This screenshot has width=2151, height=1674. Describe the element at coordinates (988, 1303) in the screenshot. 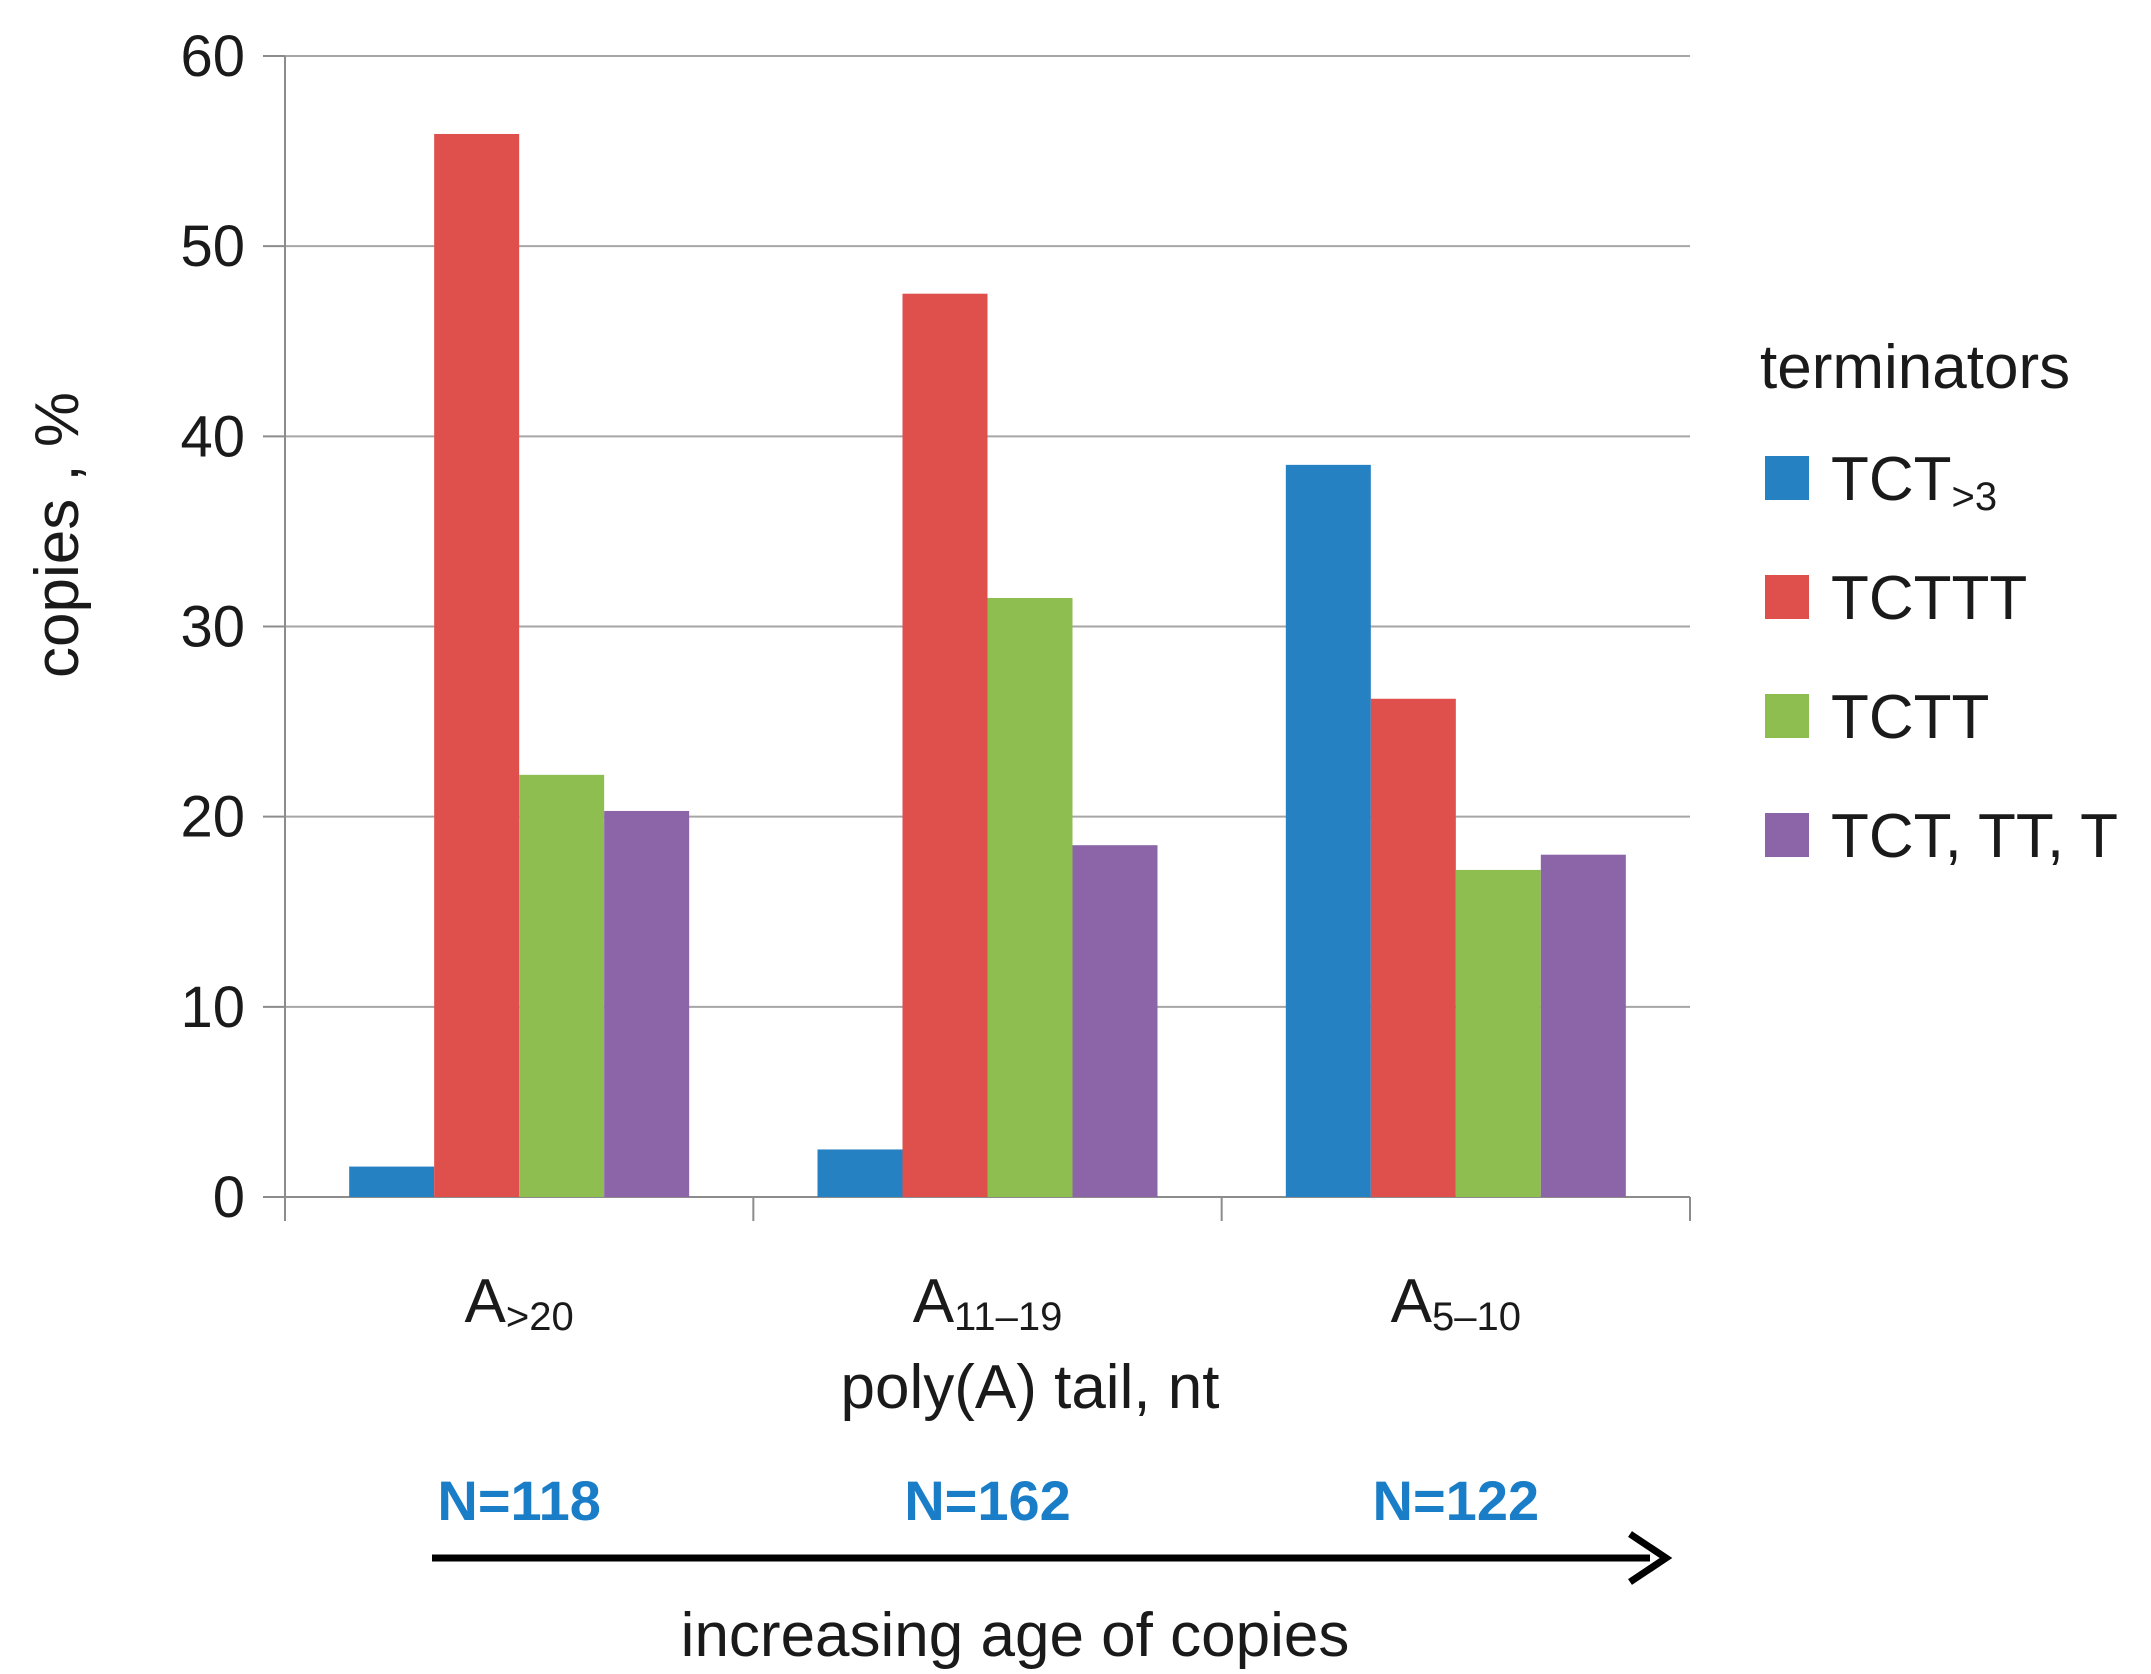

I see `x-category-label: A11–19` at that location.